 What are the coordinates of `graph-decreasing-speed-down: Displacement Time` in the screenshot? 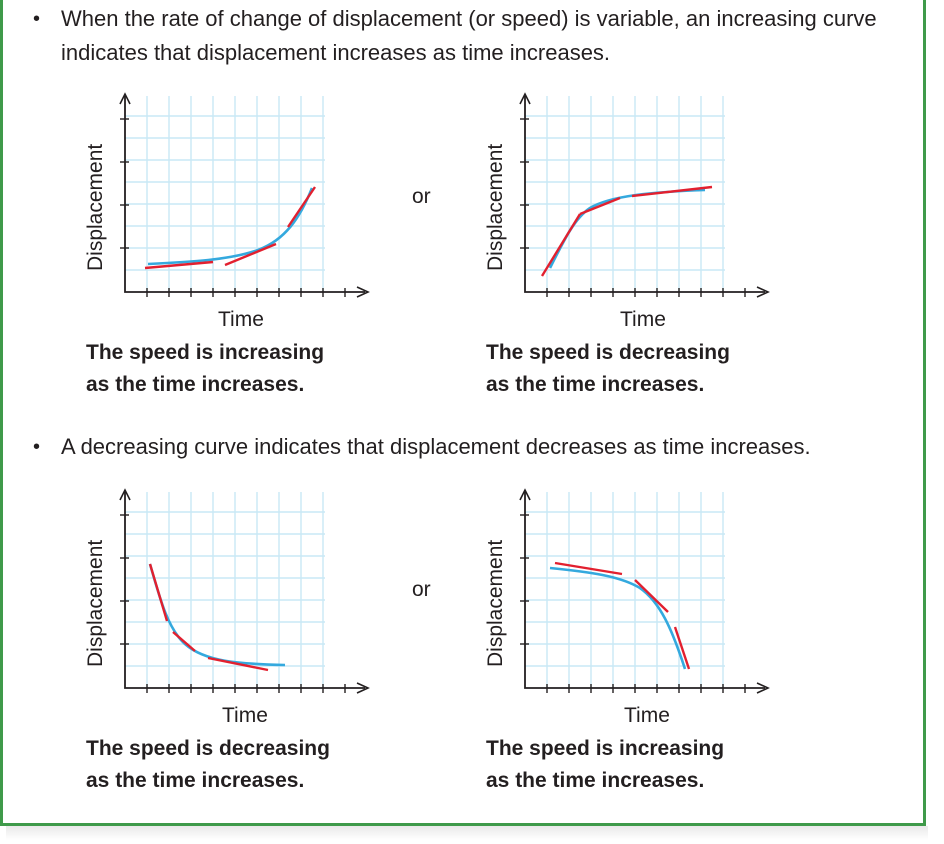 It's located at (260, 609).